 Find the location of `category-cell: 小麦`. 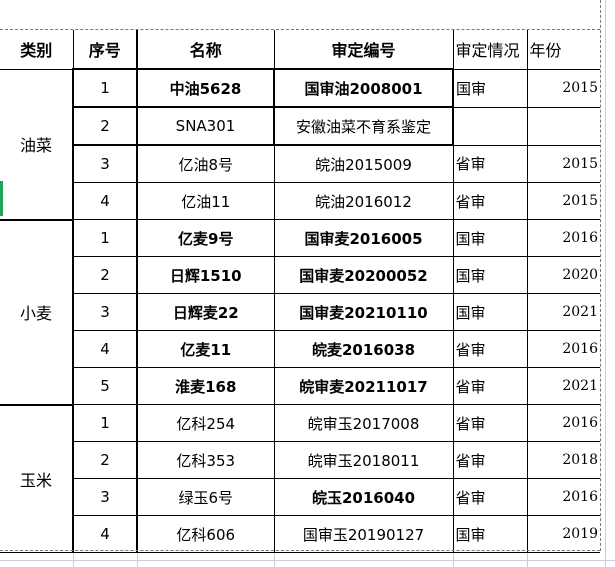

category-cell: 小麦 is located at coordinates (37, 311).